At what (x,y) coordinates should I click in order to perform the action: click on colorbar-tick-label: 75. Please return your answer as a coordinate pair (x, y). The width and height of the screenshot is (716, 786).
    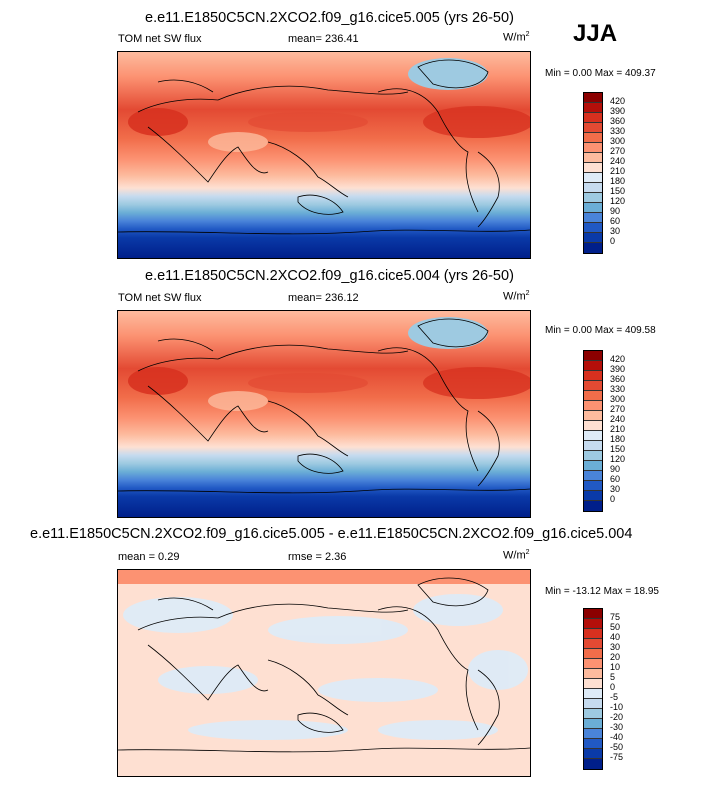
    Looking at the image, I should click on (615, 617).